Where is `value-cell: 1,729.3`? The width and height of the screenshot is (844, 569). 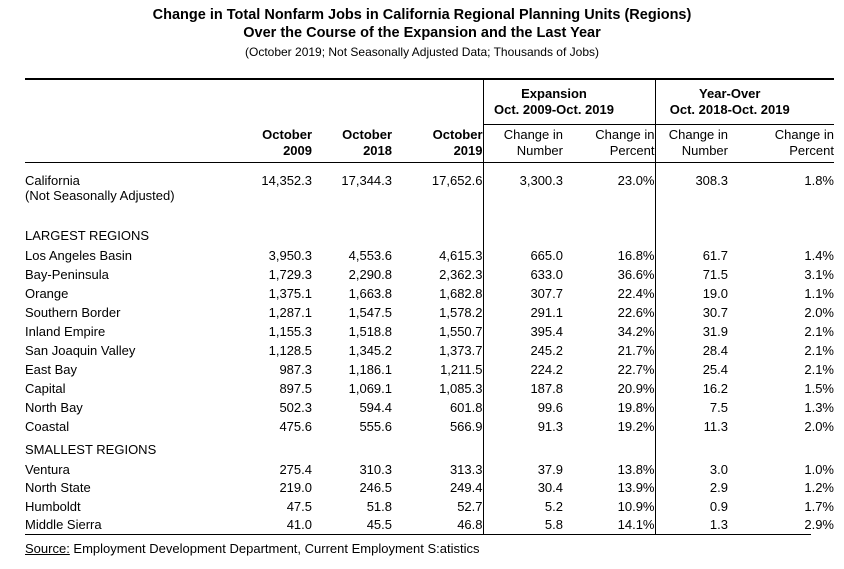 value-cell: 1,729.3 is located at coordinates (290, 274).